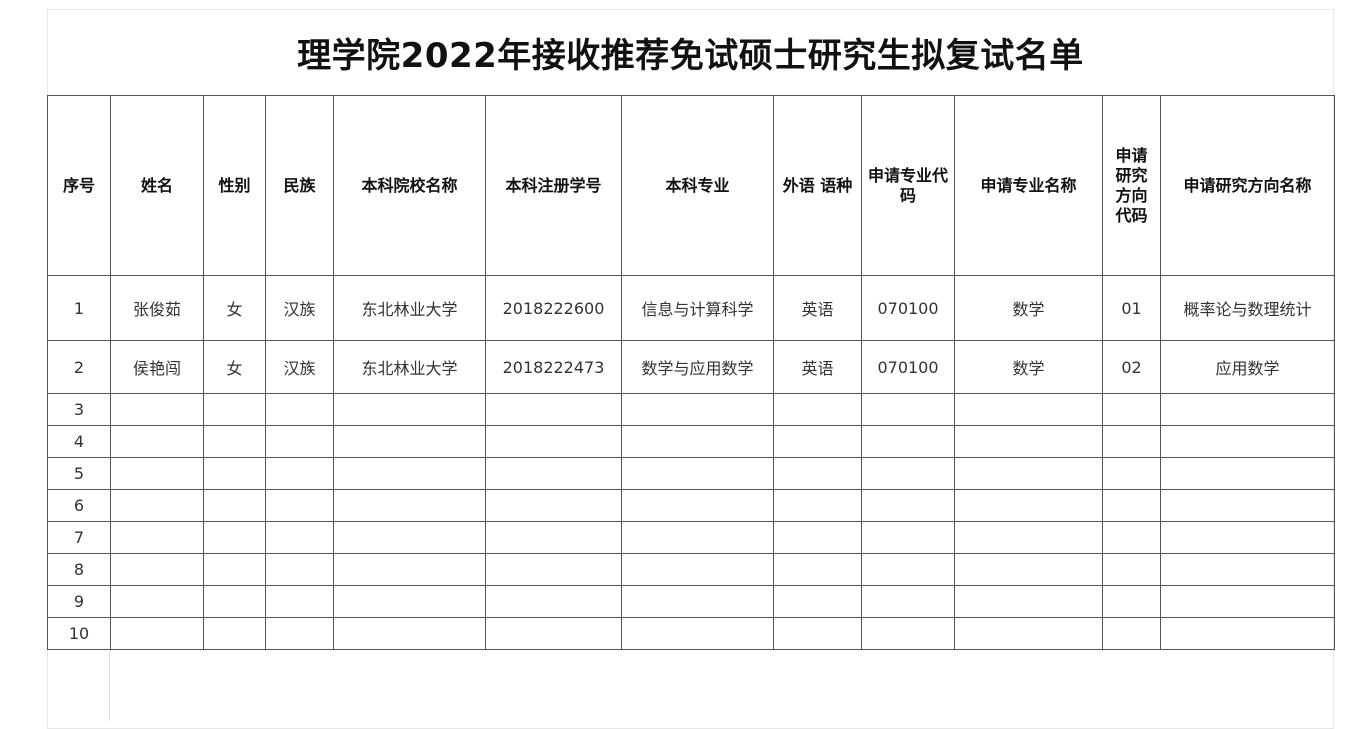 The height and width of the screenshot is (729, 1360). Describe the element at coordinates (1247, 308) in the screenshot. I see `cell-direction-name: 概率论与数理统计` at that location.